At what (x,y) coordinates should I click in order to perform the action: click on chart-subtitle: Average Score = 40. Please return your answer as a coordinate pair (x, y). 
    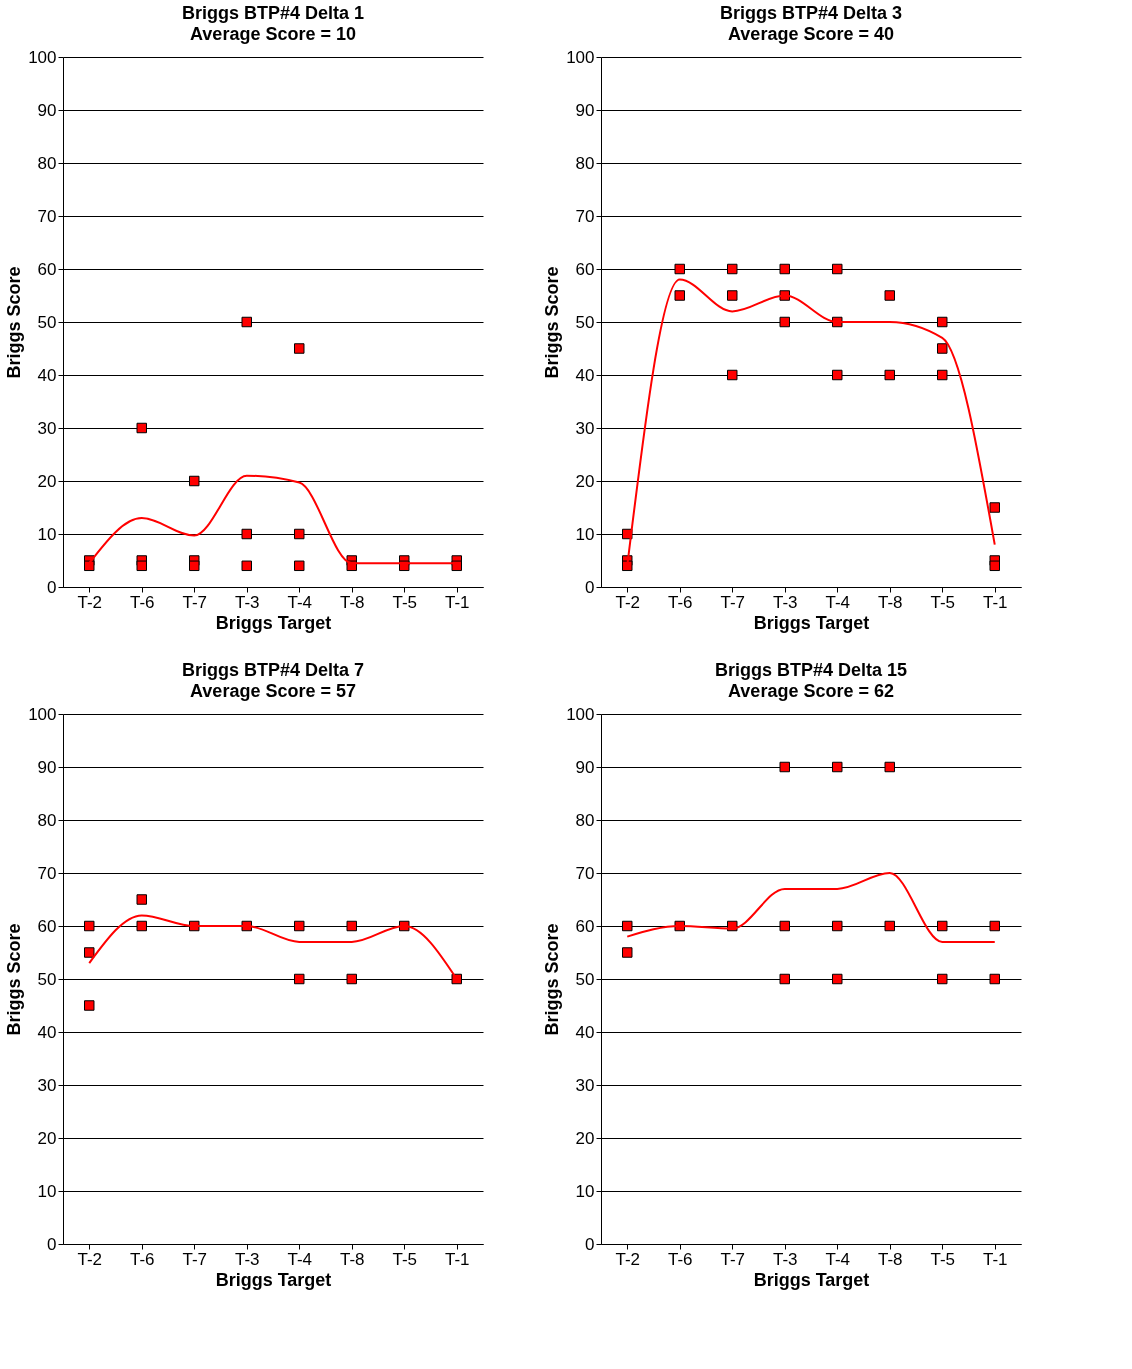
    Looking at the image, I should click on (811, 34).